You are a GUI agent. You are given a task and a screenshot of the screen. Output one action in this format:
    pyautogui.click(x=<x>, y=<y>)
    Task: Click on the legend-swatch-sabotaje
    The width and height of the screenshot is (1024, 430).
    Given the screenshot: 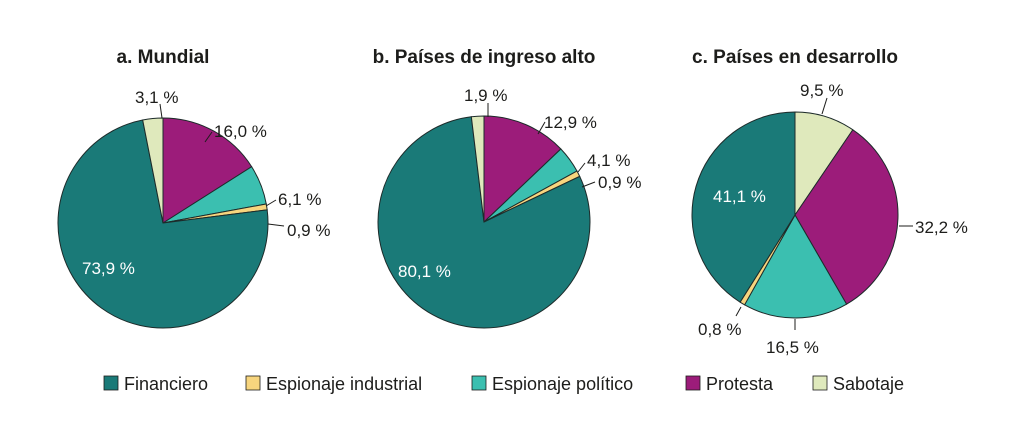 What is the action you would take?
    pyautogui.click(x=820, y=383)
    